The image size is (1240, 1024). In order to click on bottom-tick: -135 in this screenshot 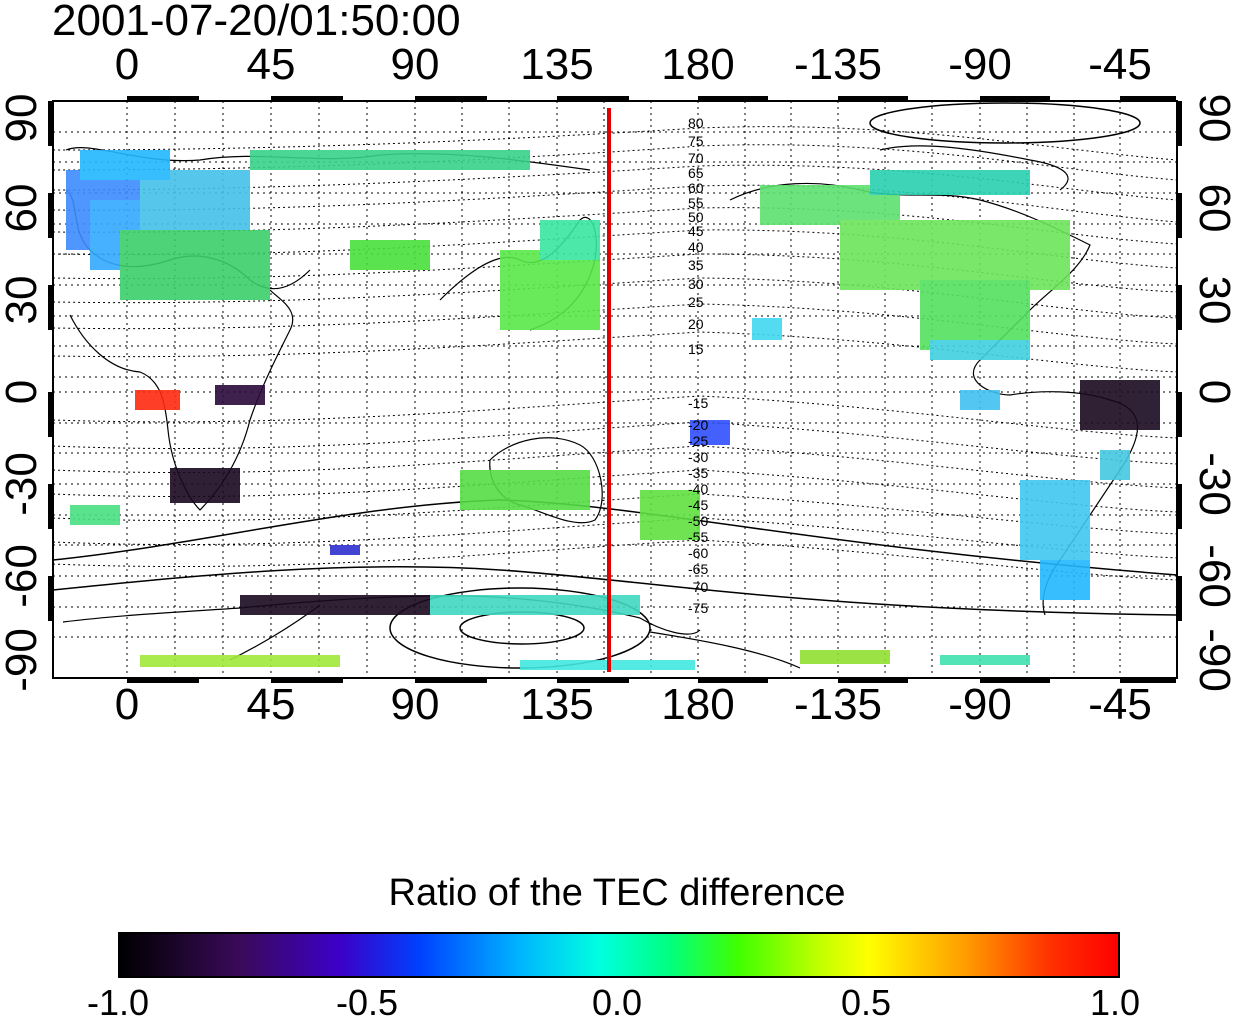, I will do `click(838, 704)`.